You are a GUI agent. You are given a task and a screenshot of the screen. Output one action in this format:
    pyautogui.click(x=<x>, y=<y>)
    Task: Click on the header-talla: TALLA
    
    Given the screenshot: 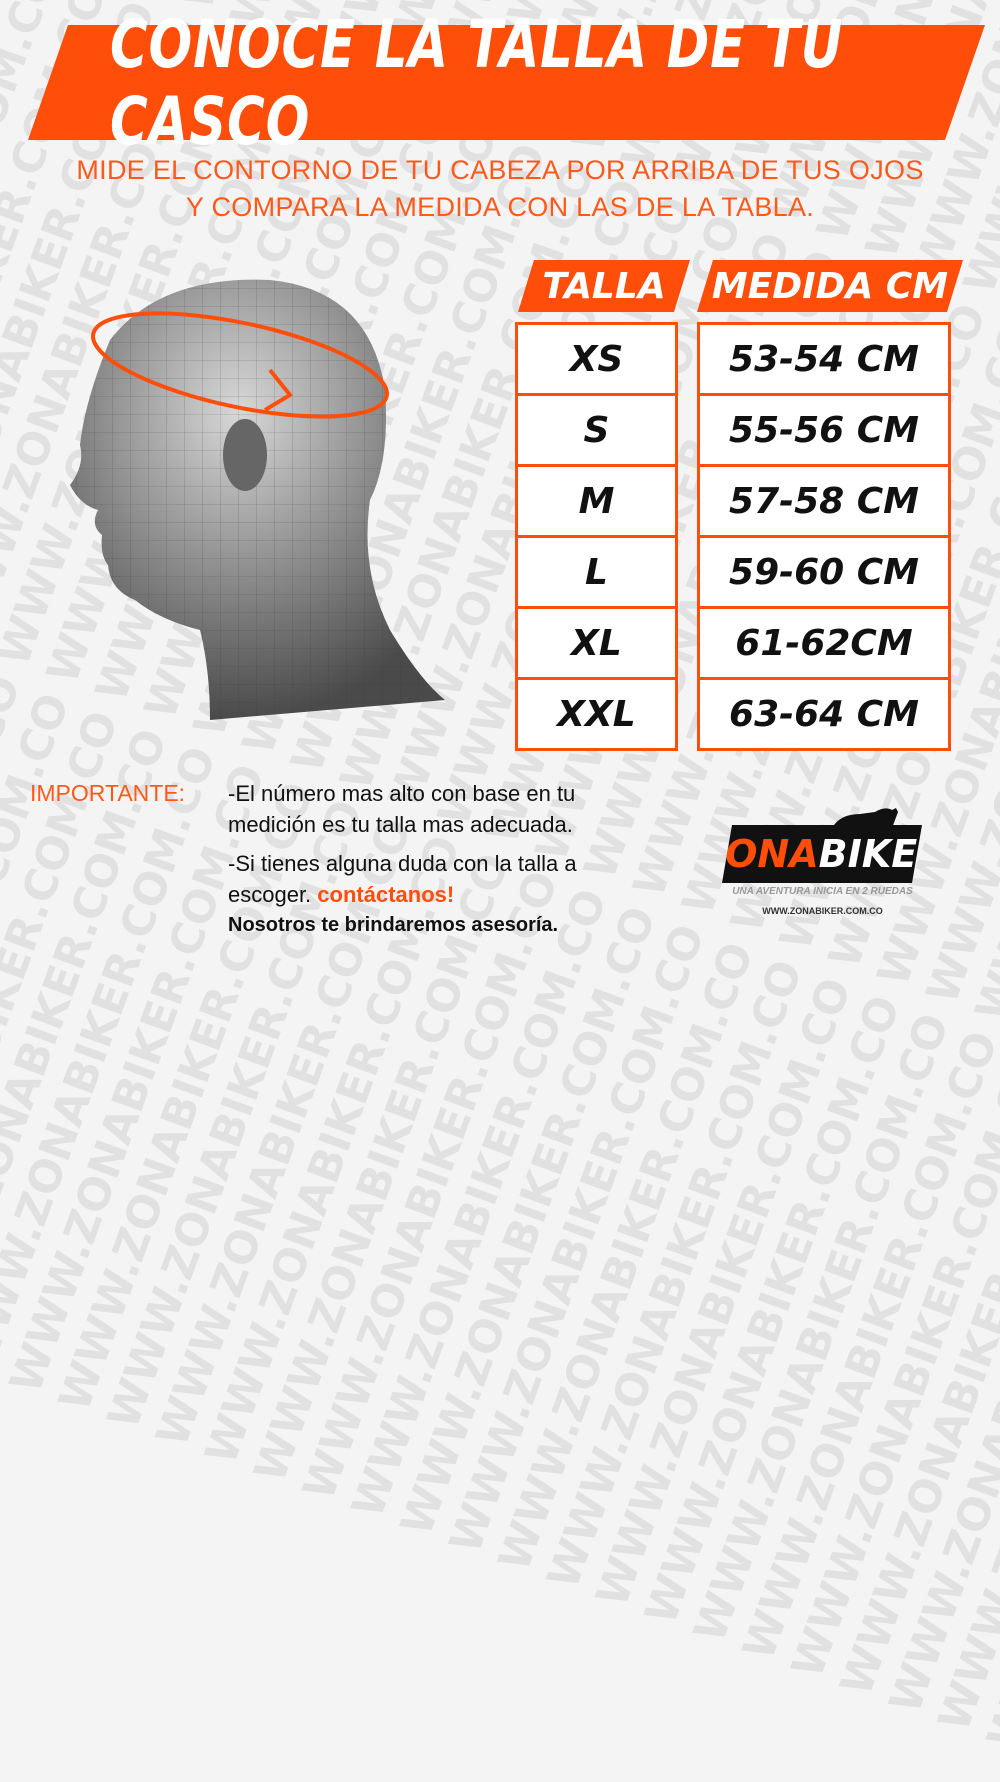 What is the action you would take?
    pyautogui.click(x=604, y=286)
    